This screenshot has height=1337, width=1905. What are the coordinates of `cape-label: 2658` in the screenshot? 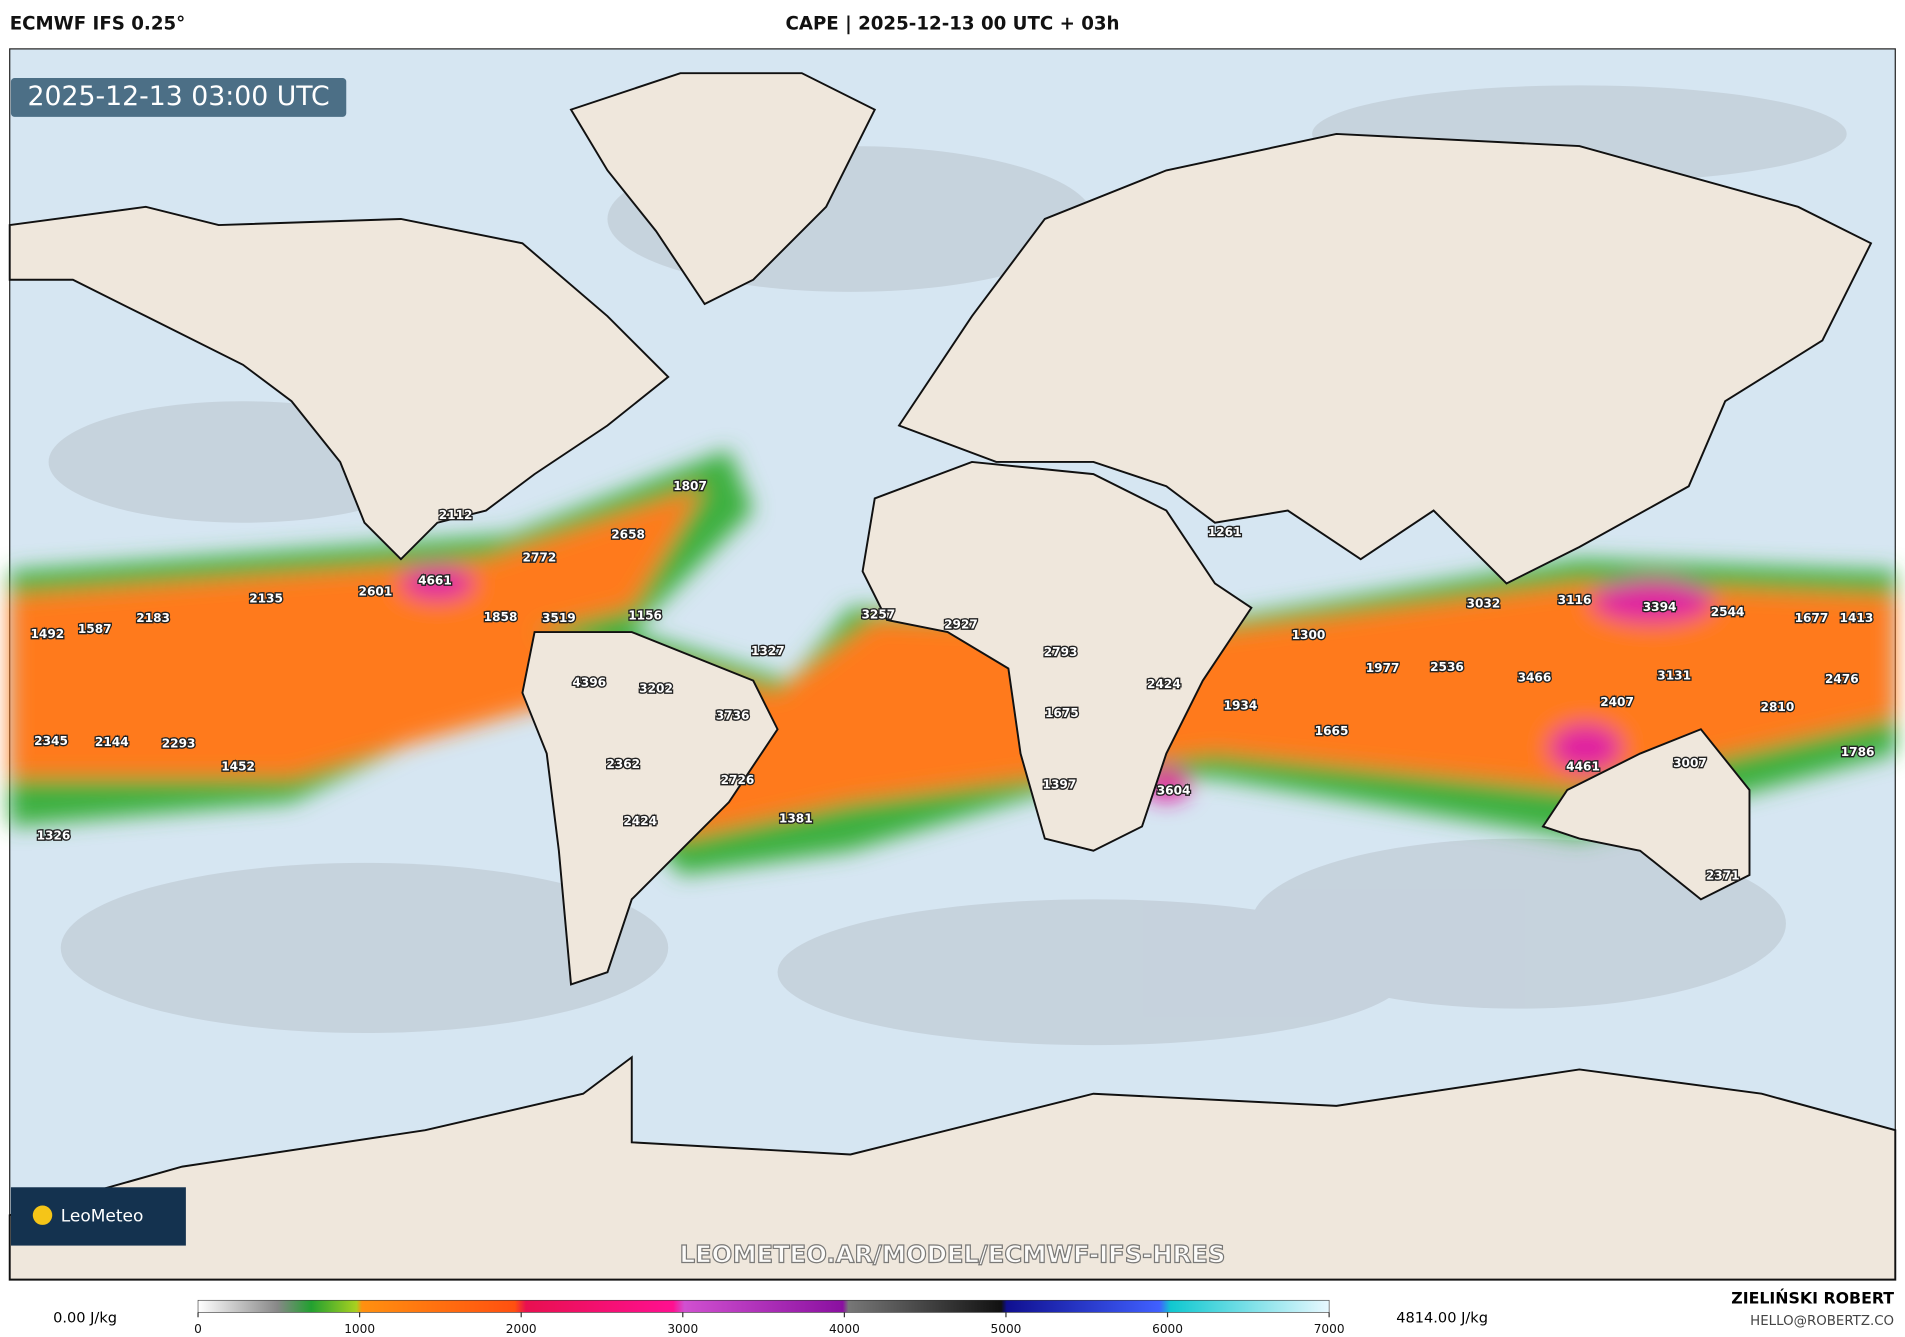 It's located at (628, 534).